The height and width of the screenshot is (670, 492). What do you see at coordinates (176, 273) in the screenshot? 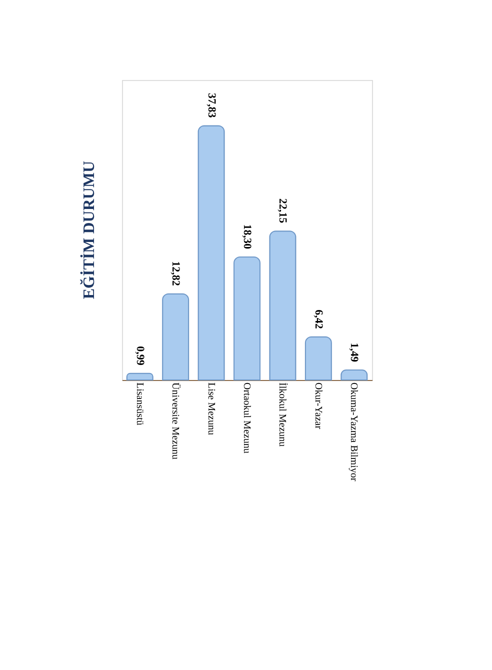
I see `data-label: 12,82` at bounding box center [176, 273].